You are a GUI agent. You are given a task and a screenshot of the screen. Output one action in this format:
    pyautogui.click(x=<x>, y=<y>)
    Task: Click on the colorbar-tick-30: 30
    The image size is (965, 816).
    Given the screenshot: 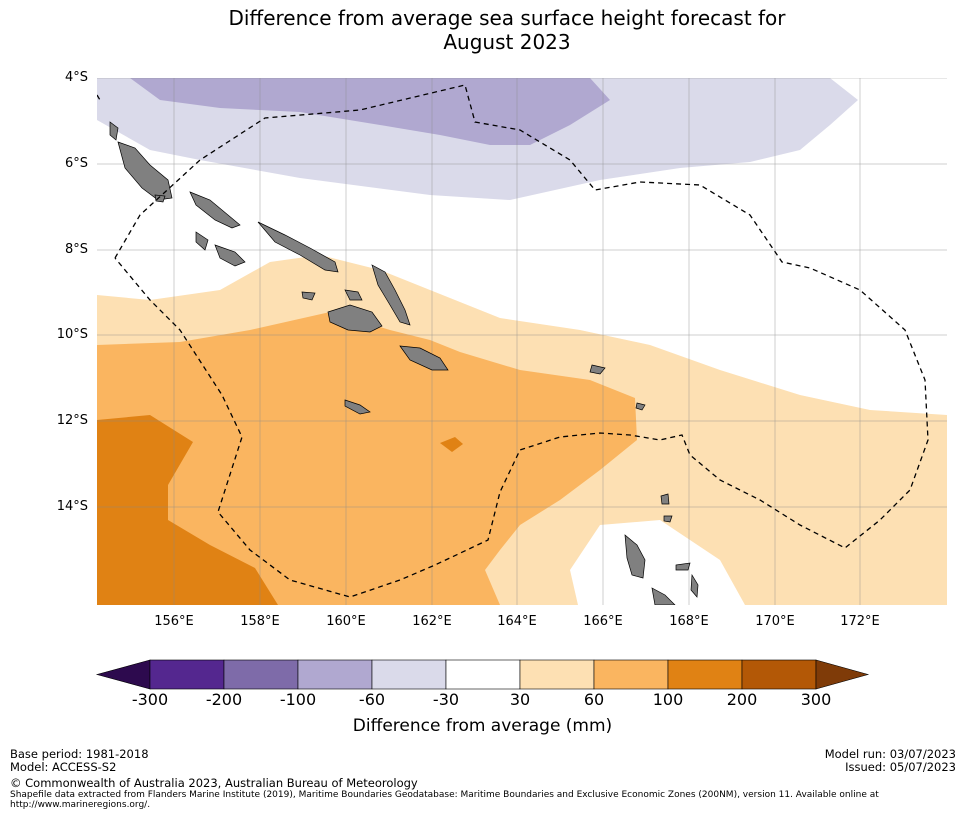 What is the action you would take?
    pyautogui.click(x=520, y=699)
    